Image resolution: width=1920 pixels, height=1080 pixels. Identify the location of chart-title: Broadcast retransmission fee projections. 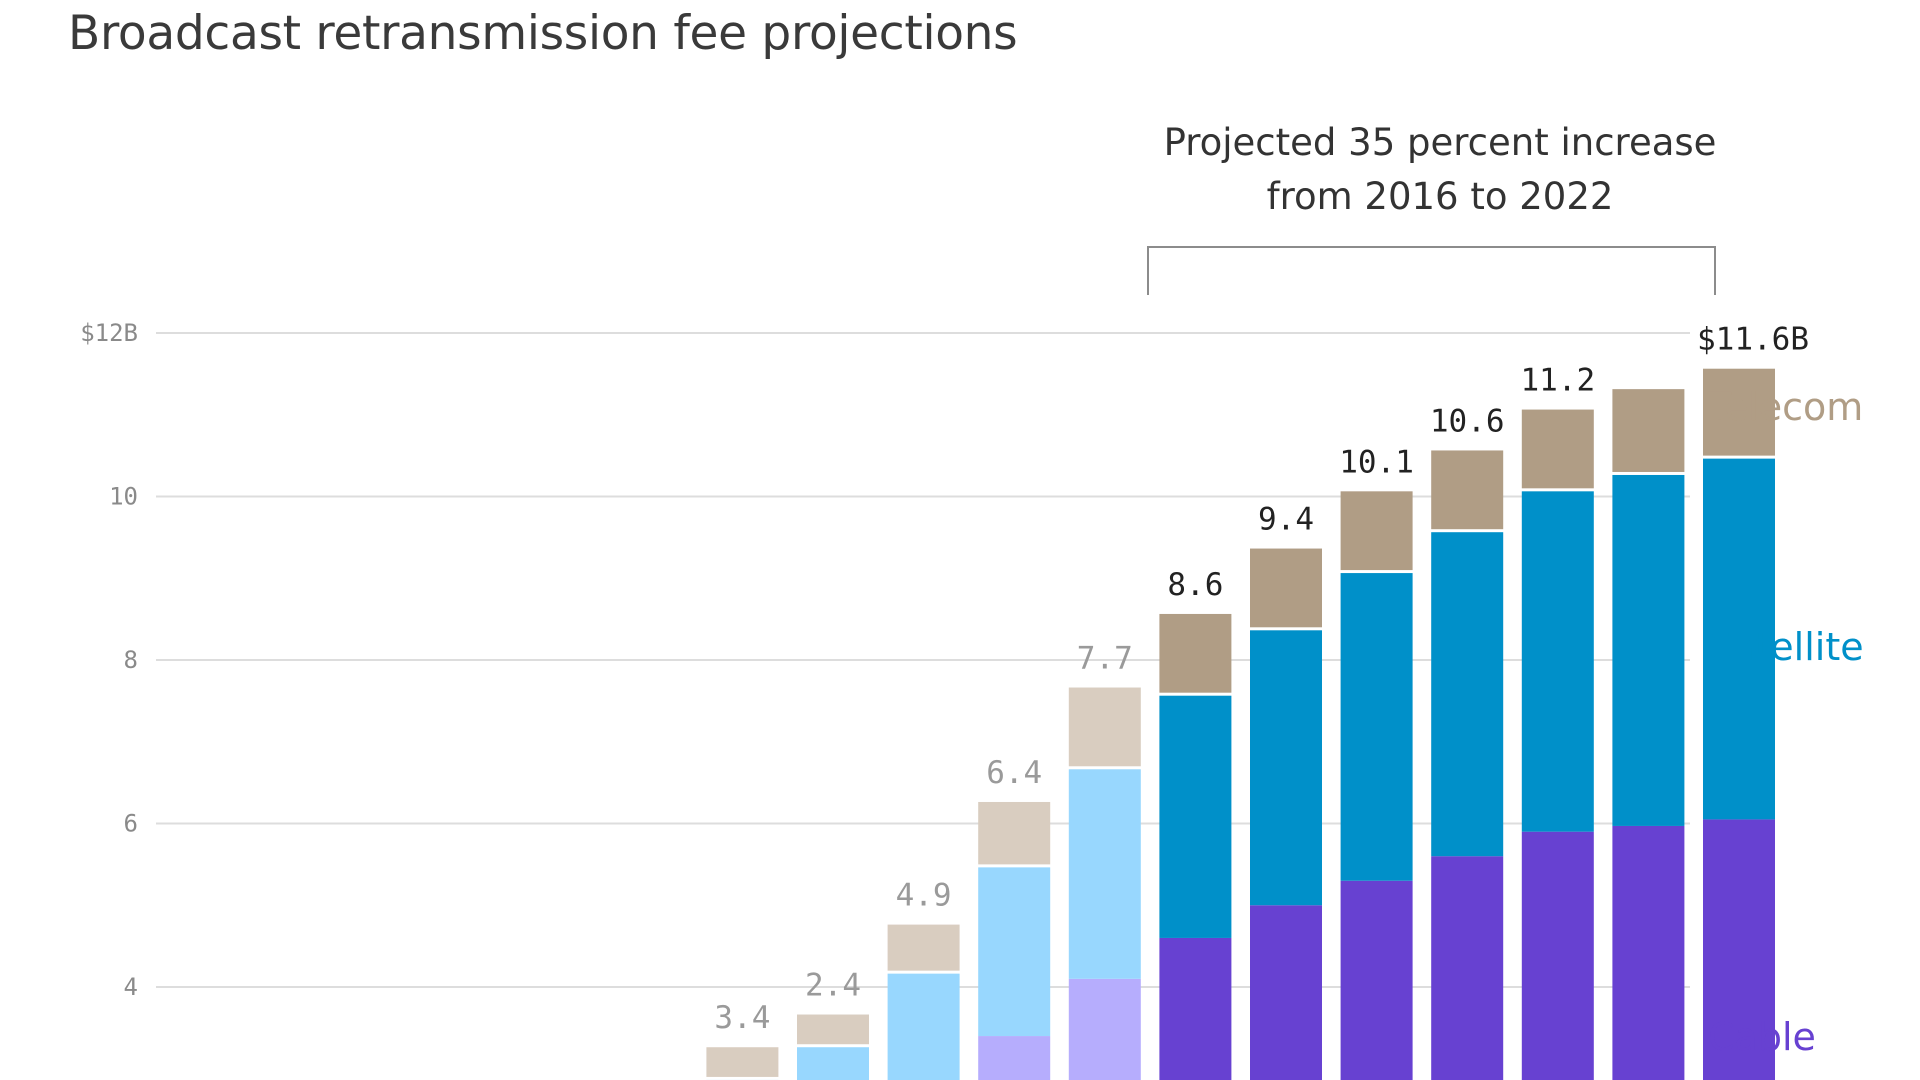
(543, 33).